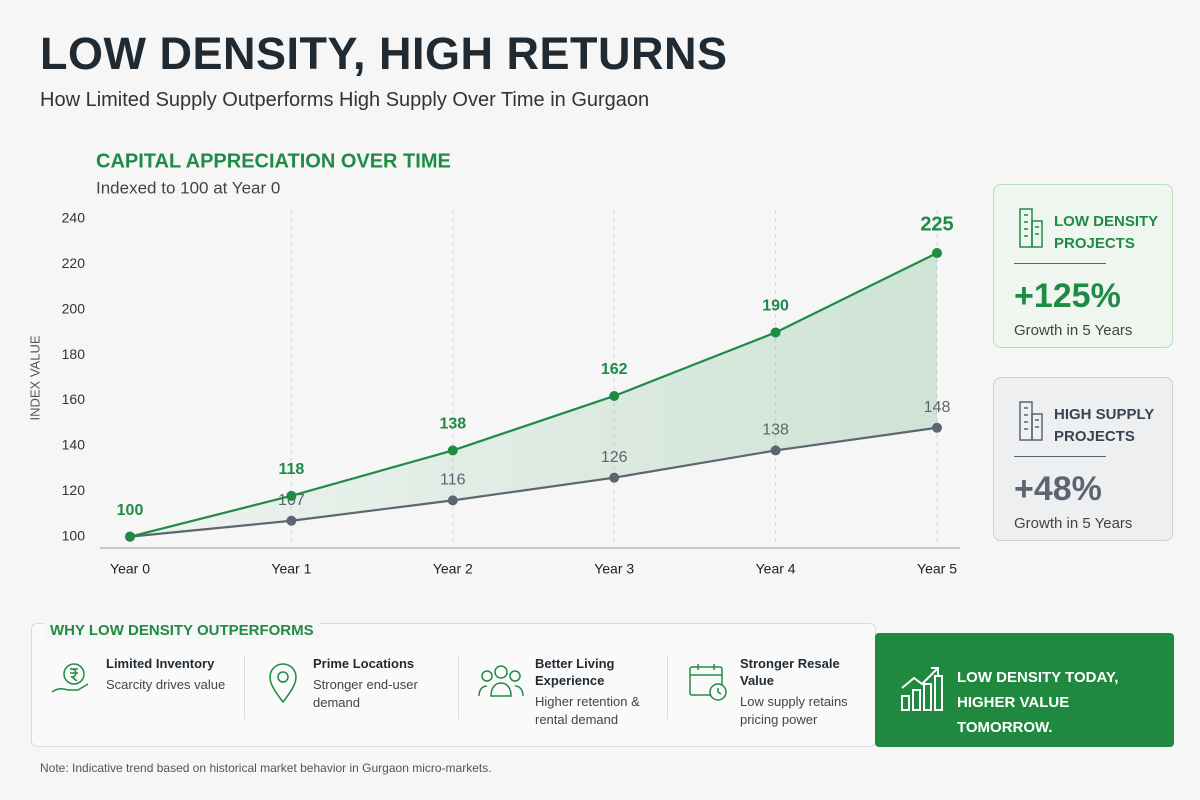  I want to click on card-value: +48%, so click(1058, 489).